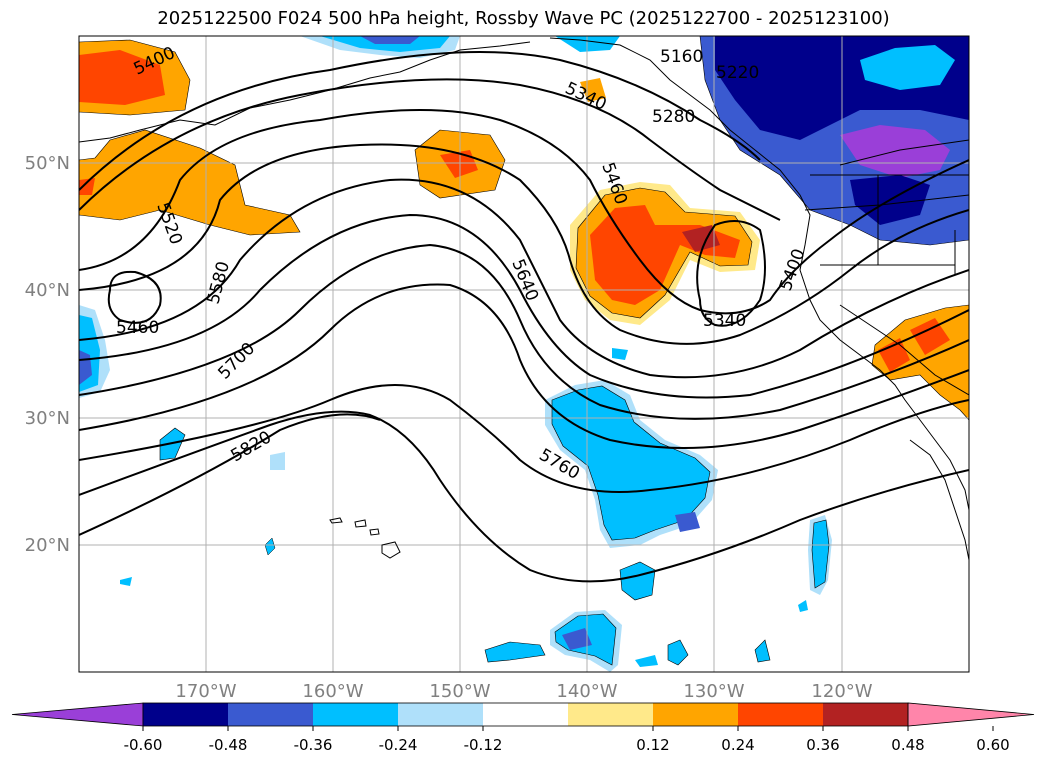  What do you see at coordinates (143, 745) in the screenshot?
I see `colorbar-tick-label: -0.60` at bounding box center [143, 745].